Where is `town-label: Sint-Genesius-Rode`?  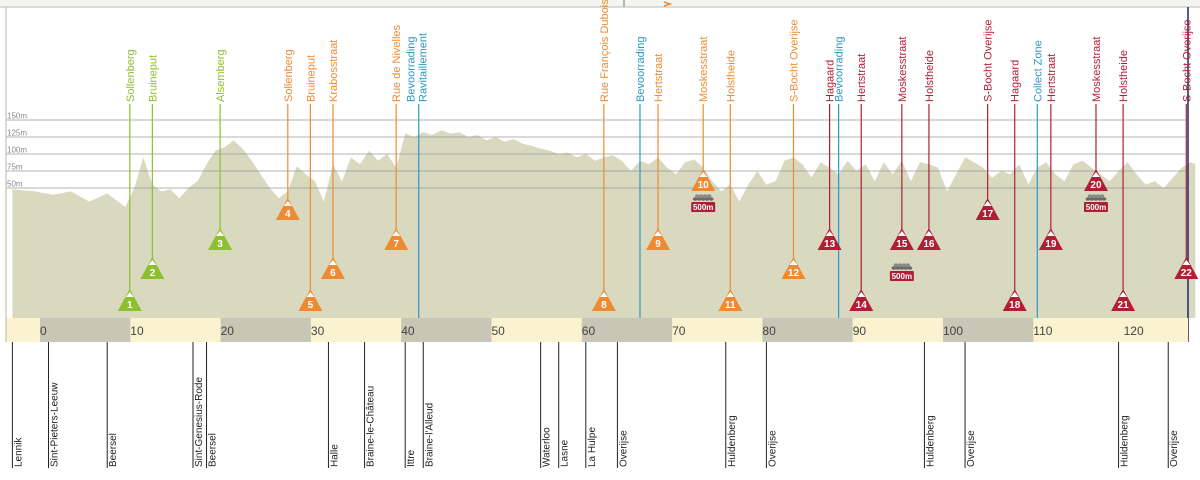
town-label: Sint-Genesius-Rode is located at coordinates (199, 422).